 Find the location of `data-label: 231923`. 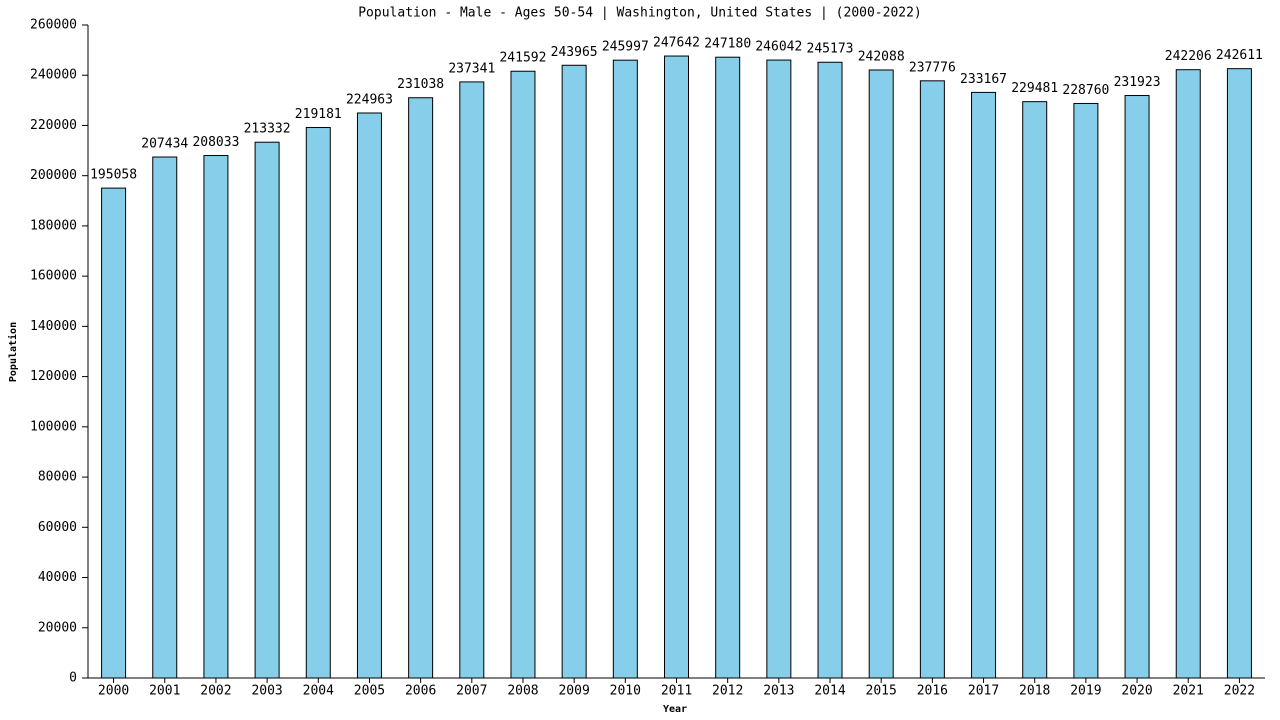

data-label: 231923 is located at coordinates (1137, 82).